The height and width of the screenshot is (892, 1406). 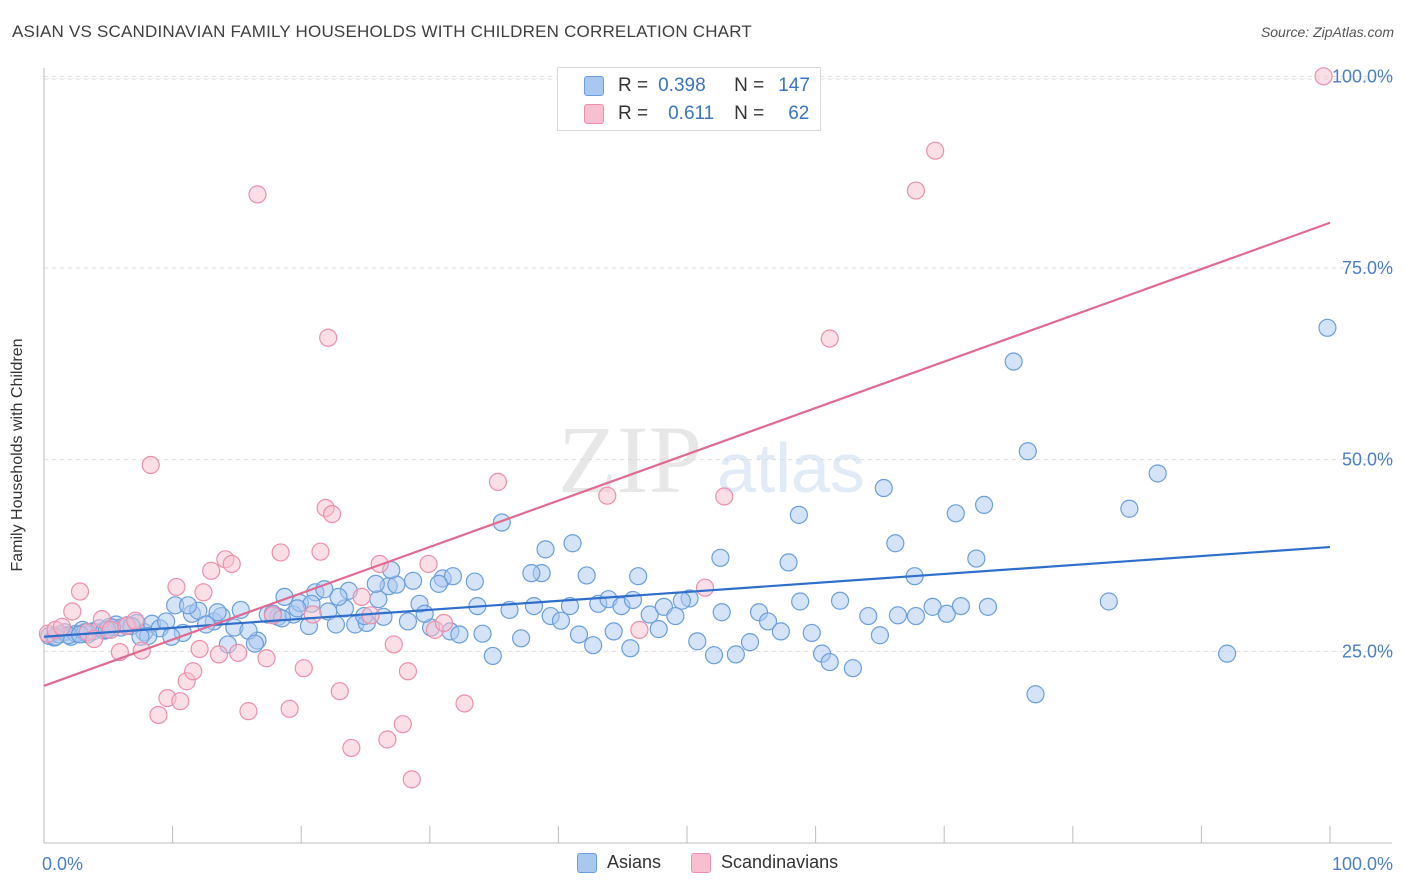 I want to click on legend-n-value: 62, so click(x=799, y=113).